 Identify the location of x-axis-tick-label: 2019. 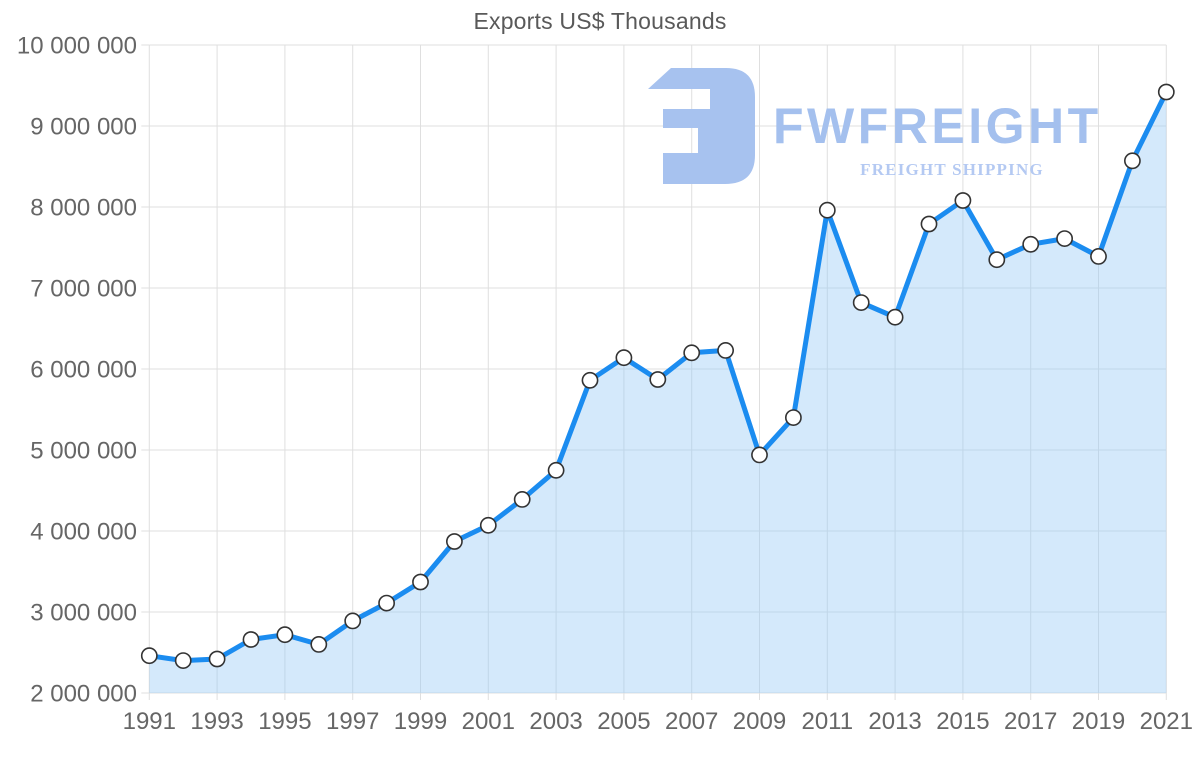
(1098, 721).